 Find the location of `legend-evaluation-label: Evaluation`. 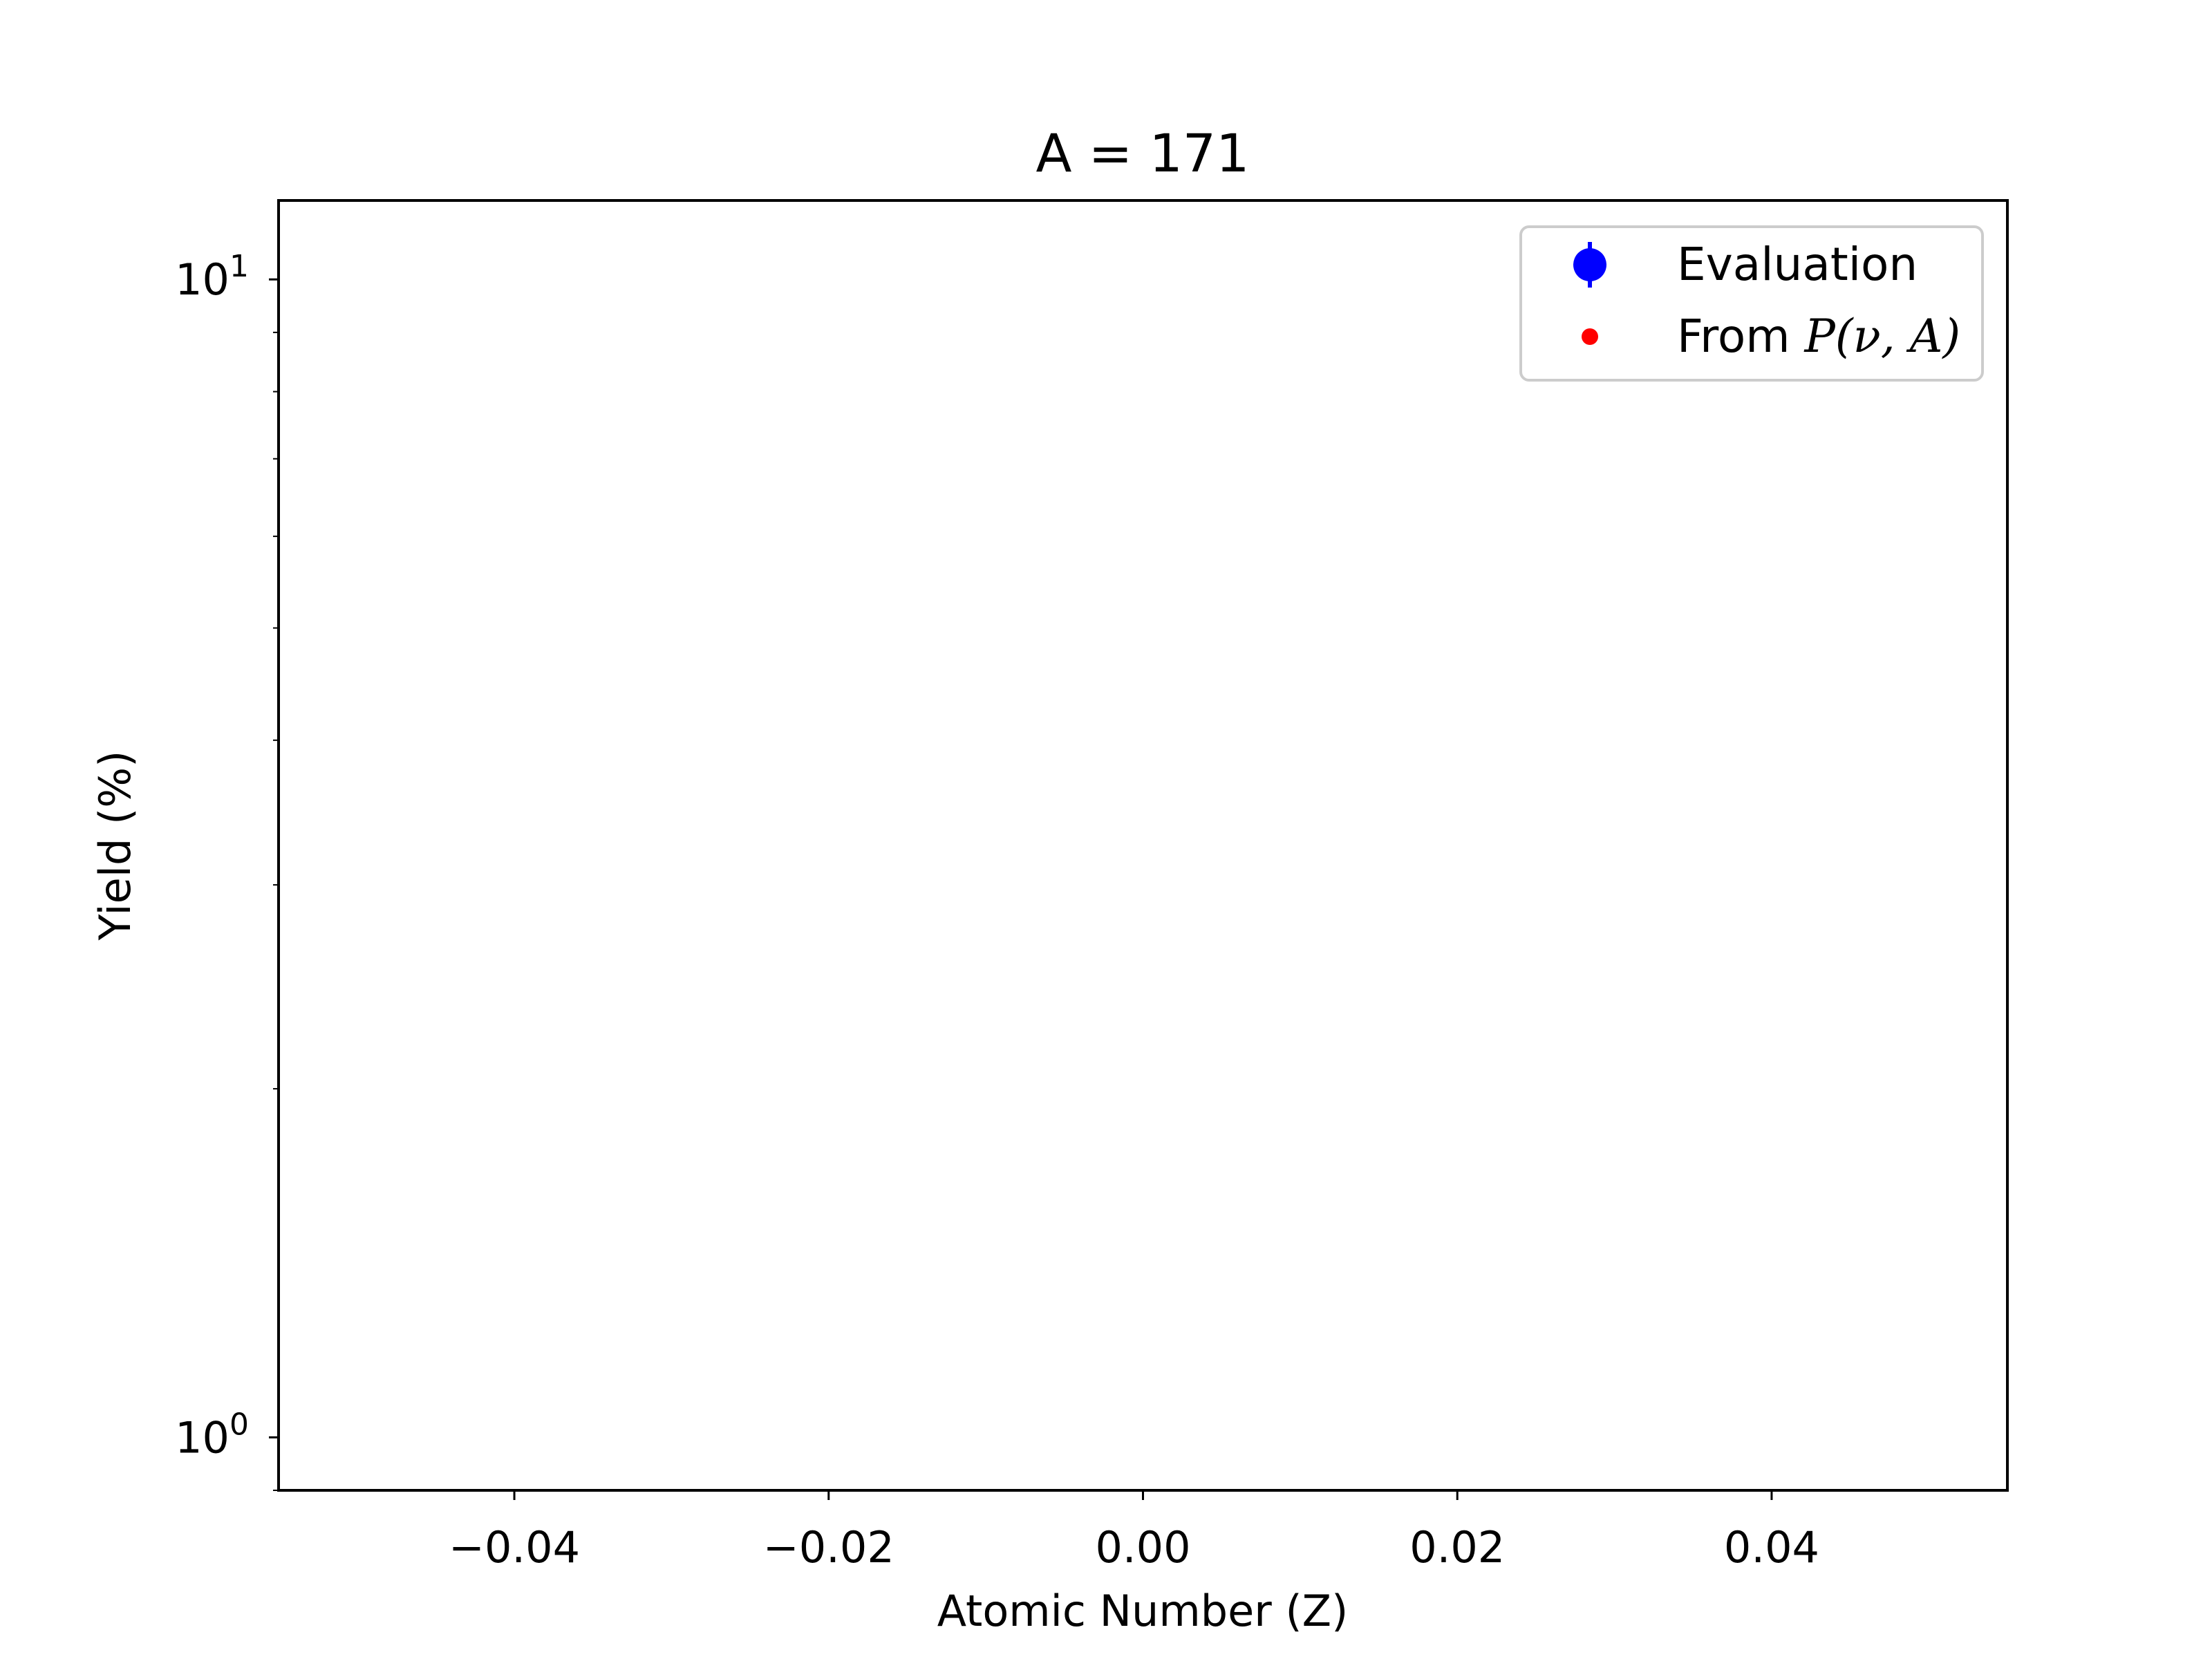

legend-evaluation-label: Evaluation is located at coordinates (1797, 264).